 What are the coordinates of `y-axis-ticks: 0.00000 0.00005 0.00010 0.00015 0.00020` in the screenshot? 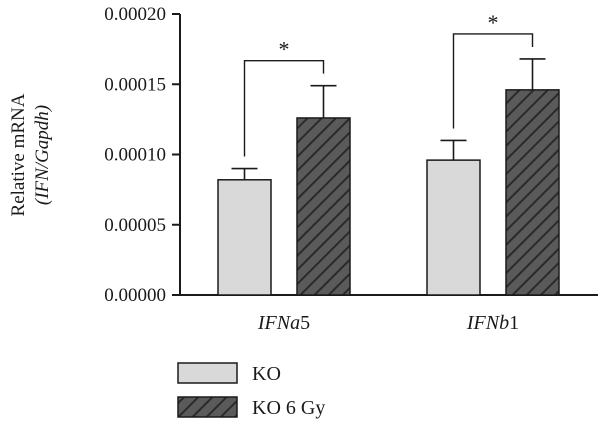 It's located at (142, 155).